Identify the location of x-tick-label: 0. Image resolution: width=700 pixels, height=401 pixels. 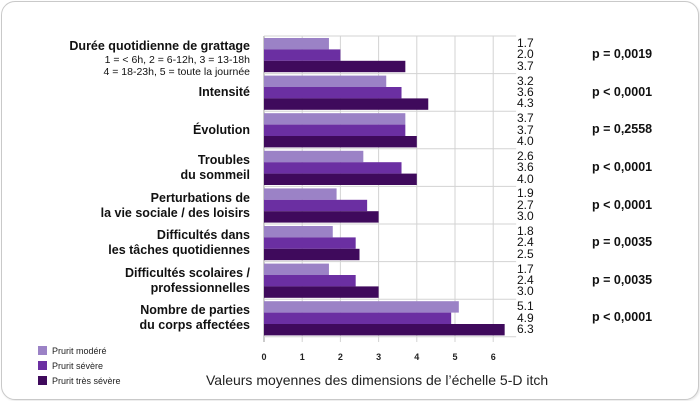
(263, 357).